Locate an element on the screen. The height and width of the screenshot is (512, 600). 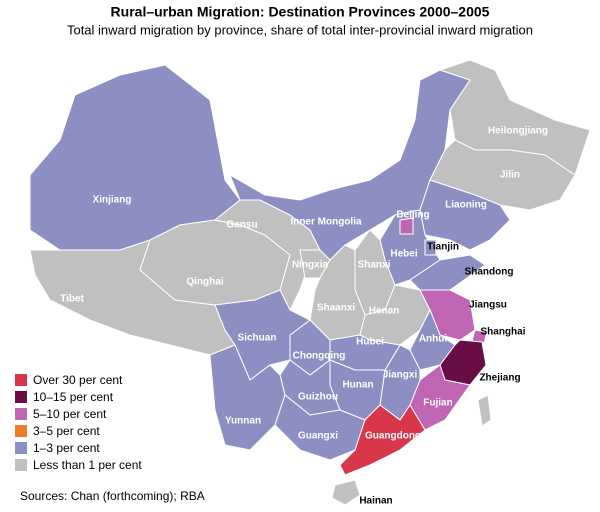
province-label: Guangdong is located at coordinates (393, 436).